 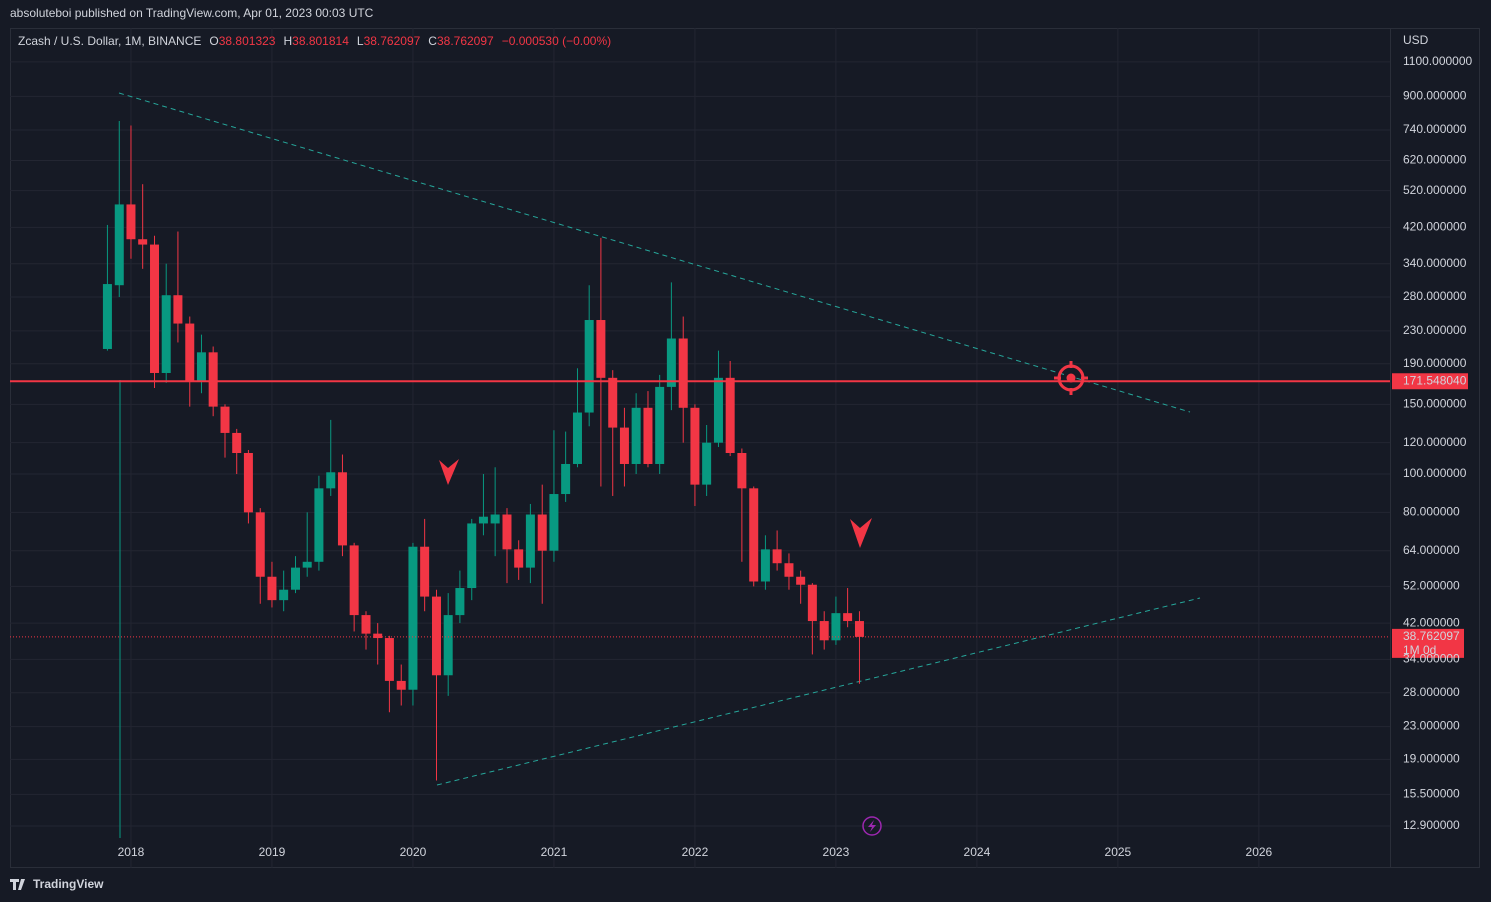 I want to click on last-price-bg, so click(x=1428, y=643).